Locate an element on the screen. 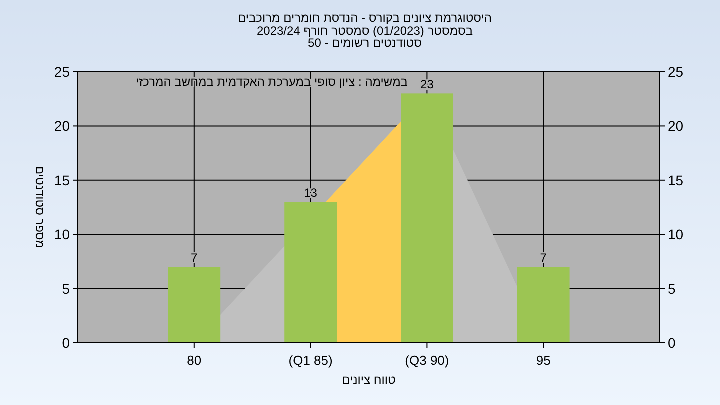  x-tick-label: 80 is located at coordinates (194, 360).